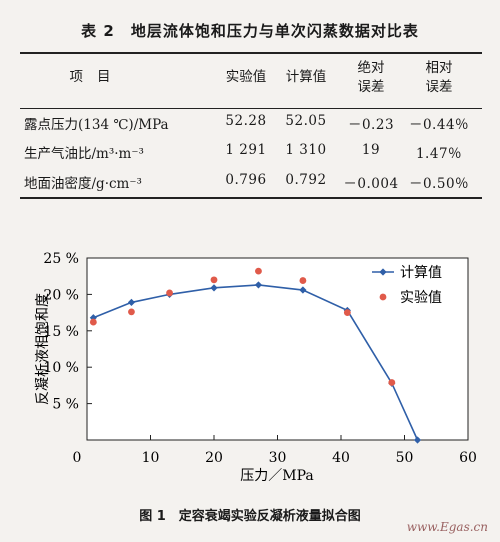  What do you see at coordinates (439, 154) in the screenshot?
I see `row-gor-rel-error: 1.47％` at bounding box center [439, 154].